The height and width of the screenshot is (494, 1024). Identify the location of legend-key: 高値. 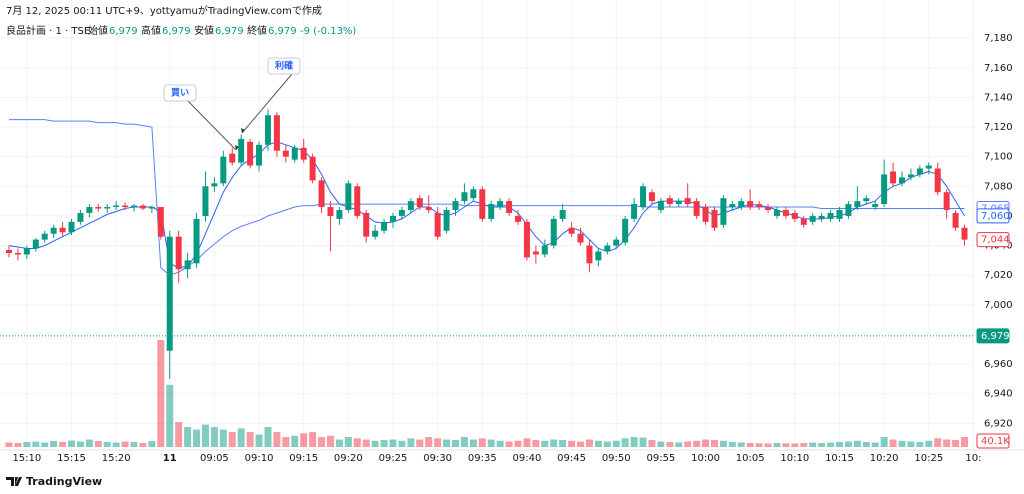
(151, 30).